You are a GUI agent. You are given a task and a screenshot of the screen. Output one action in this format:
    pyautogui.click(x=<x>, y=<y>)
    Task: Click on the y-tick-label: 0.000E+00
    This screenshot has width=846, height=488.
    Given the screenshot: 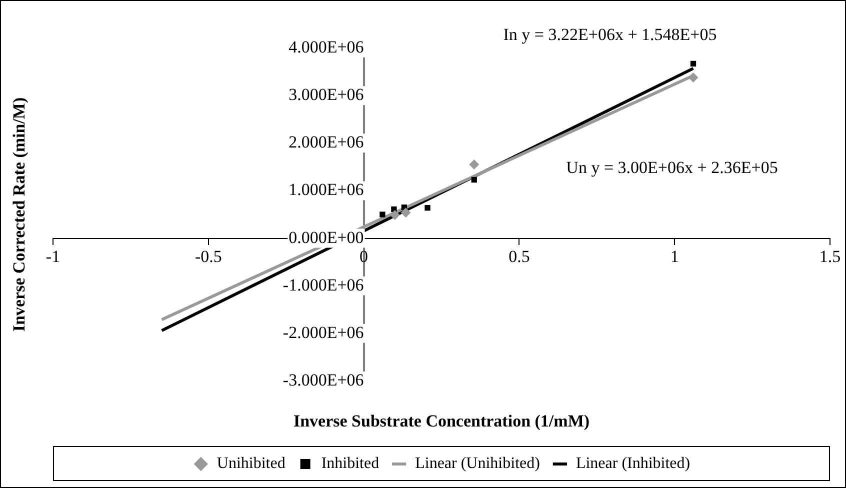 What is the action you would take?
    pyautogui.click(x=326, y=237)
    